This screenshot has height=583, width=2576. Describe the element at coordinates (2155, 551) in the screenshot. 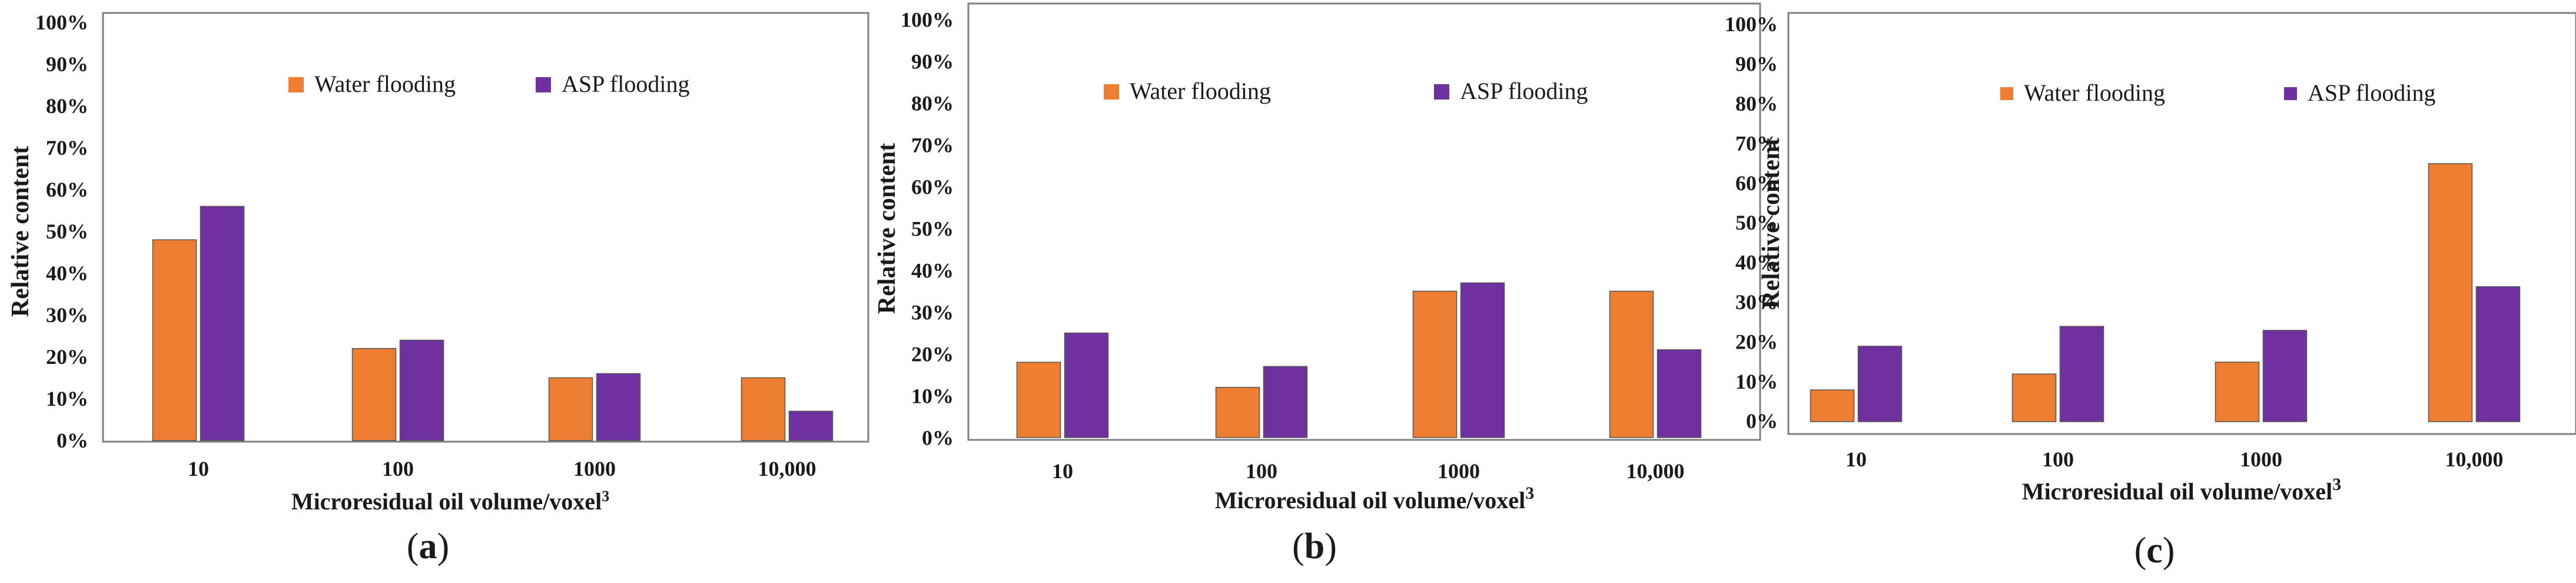

I see `panel-caption: (c)` at that location.